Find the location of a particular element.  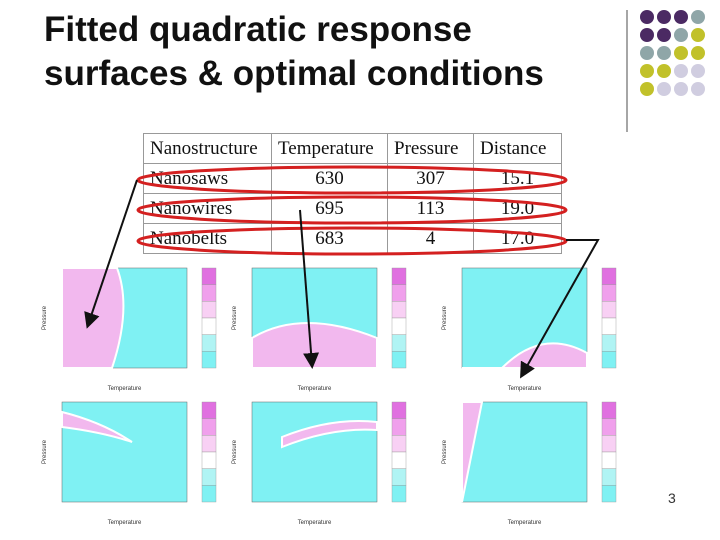

cell: Nanowires is located at coordinates (207, 208).